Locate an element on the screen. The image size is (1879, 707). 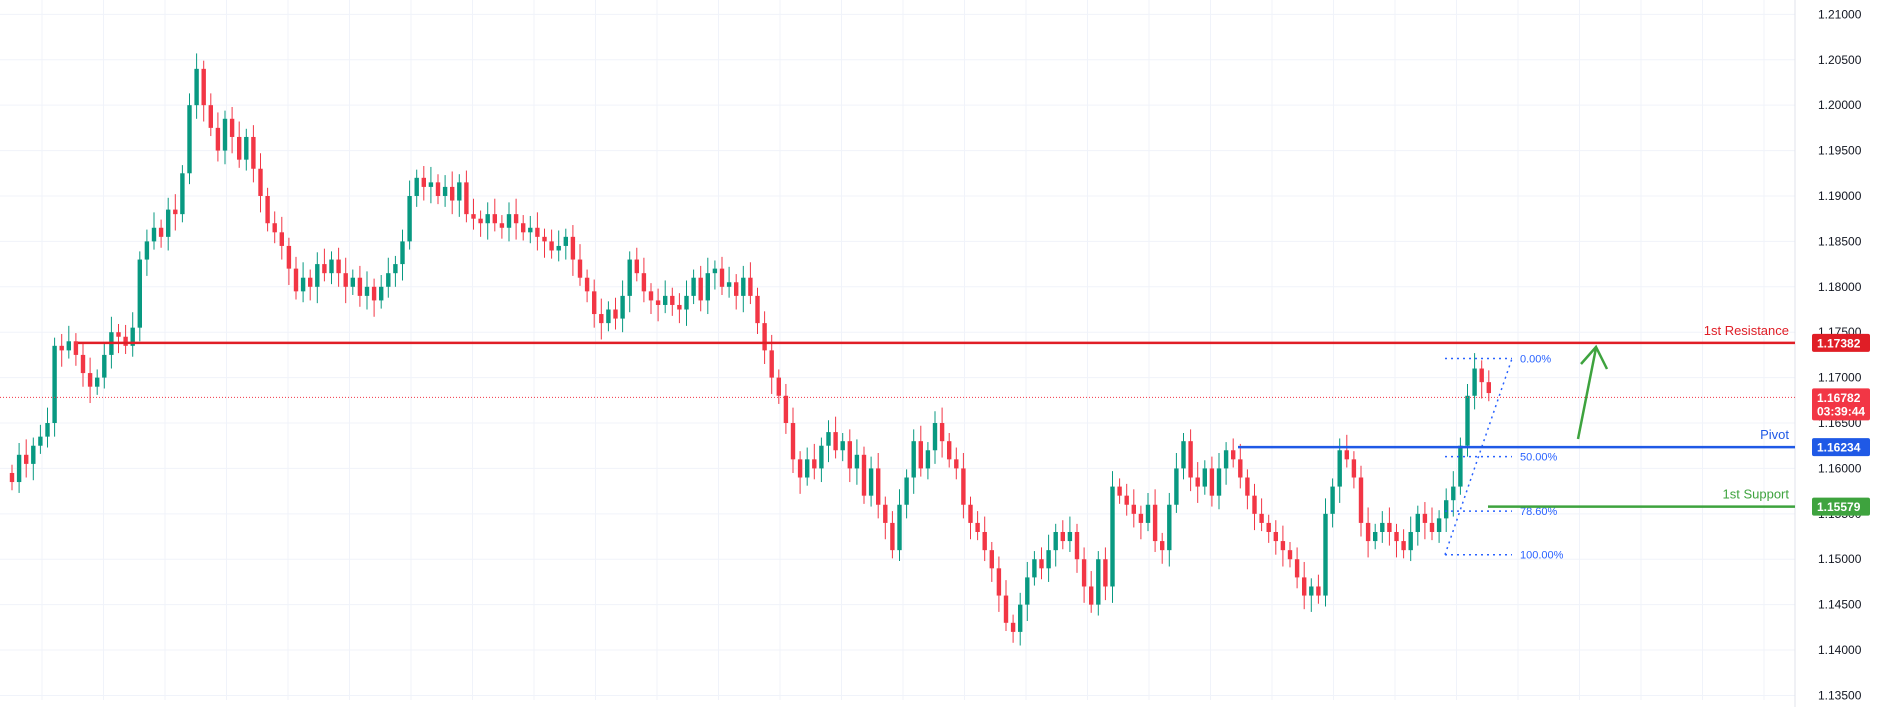
level-label: 1st Support is located at coordinates (1756, 494).